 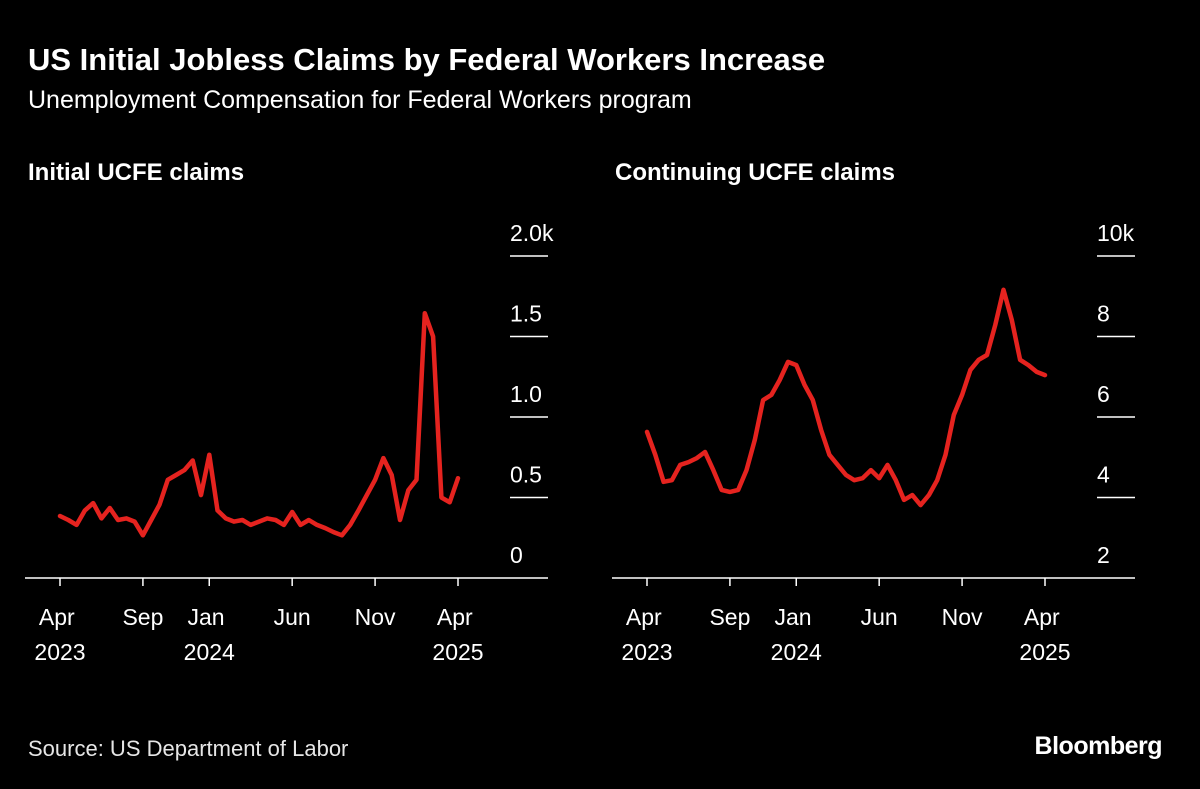 I want to click on y-tick-label: 1.0, so click(x=526, y=394).